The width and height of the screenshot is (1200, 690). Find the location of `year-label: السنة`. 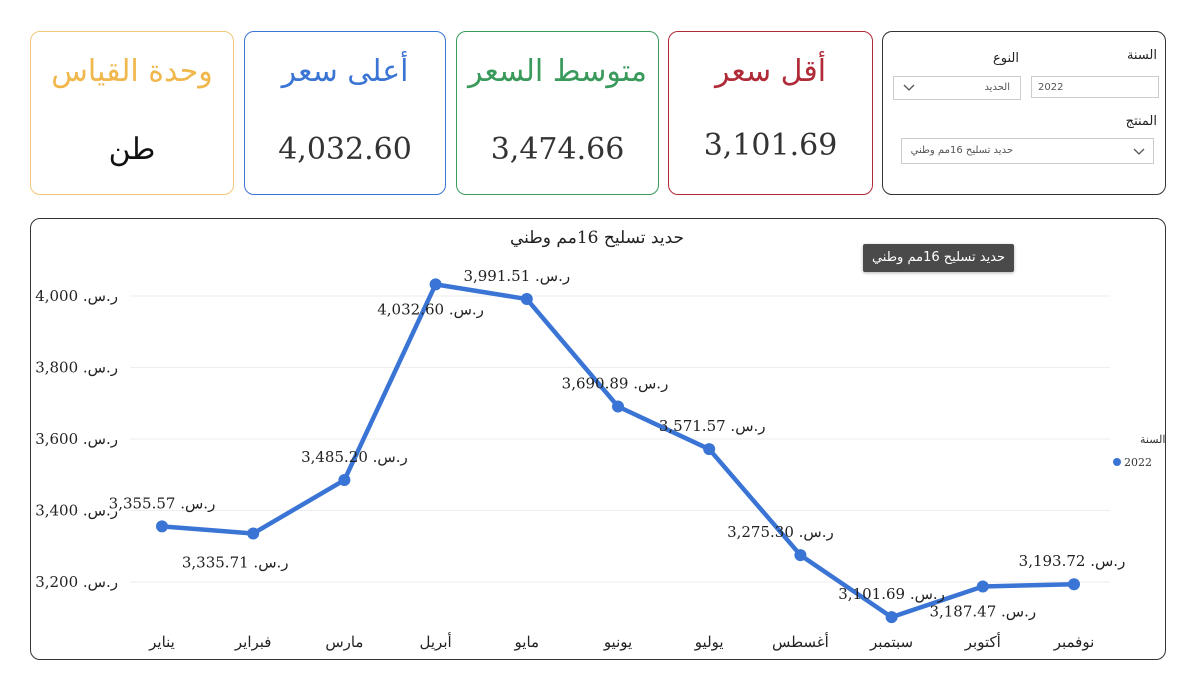

year-label: السنة is located at coordinates (1141, 55).